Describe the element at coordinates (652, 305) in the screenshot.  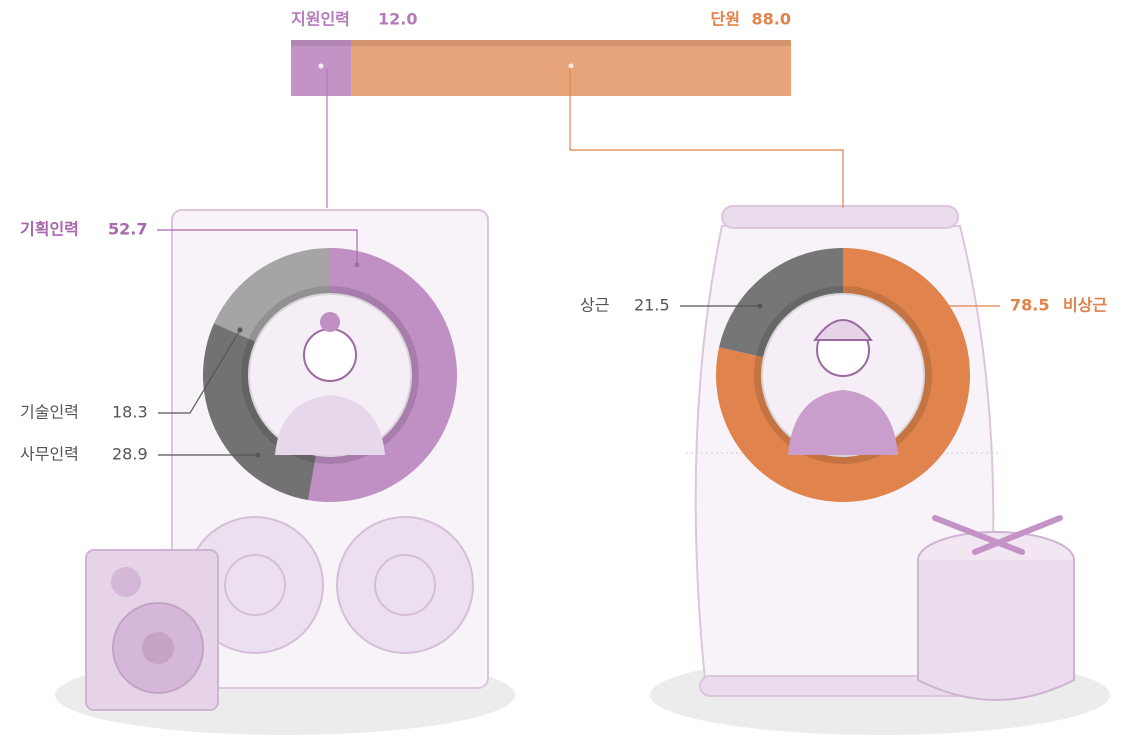
I see `value-label: 21.5` at that location.